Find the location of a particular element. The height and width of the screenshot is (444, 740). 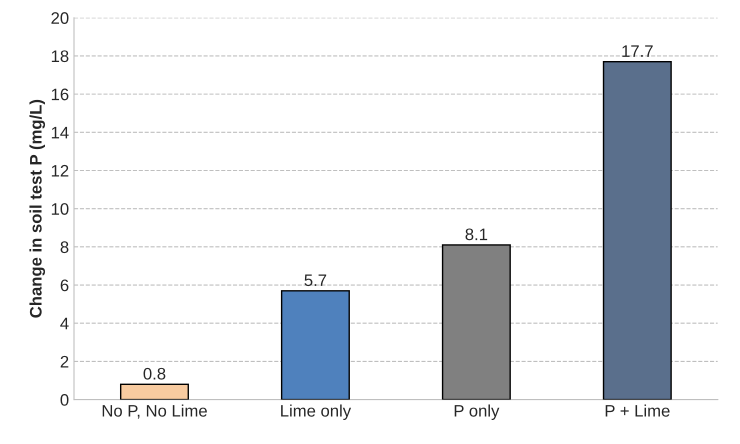

x-tick-label: No P, No Lime is located at coordinates (154, 411).